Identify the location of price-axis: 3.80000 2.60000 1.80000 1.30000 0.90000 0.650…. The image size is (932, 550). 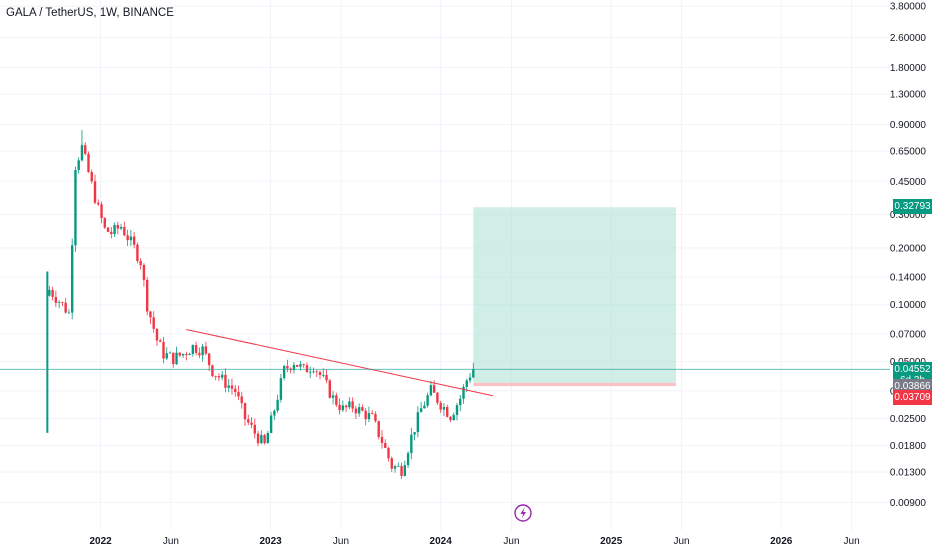
(908, 255).